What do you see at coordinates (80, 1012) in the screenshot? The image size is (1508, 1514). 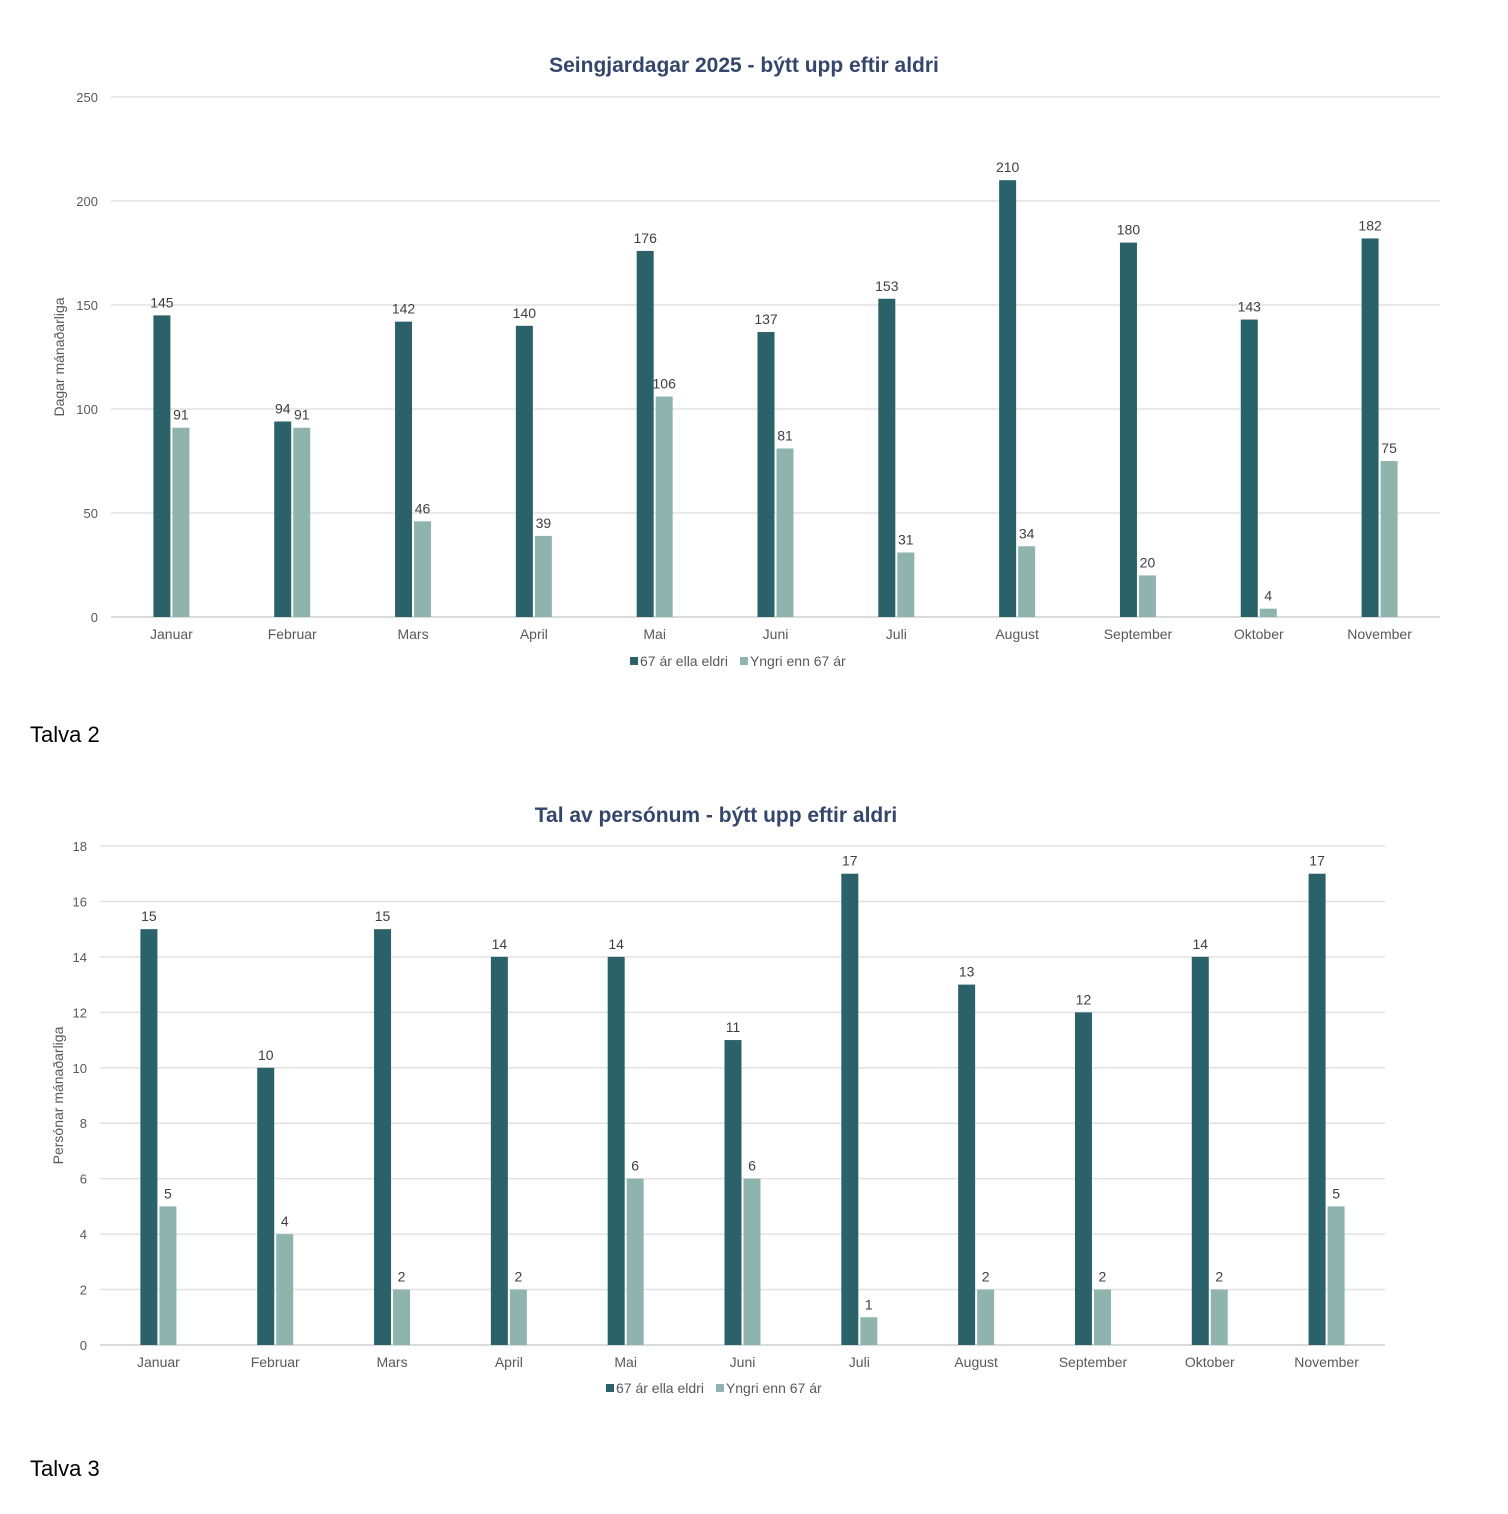 I see `y-tick-label: 12` at bounding box center [80, 1012].